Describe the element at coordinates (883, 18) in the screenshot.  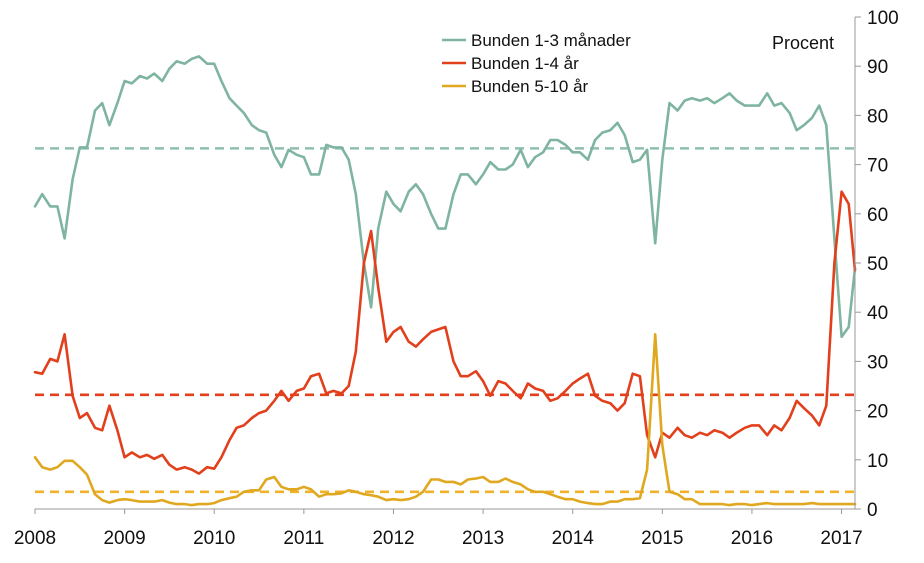
I see `y-tick-label: 100` at that location.